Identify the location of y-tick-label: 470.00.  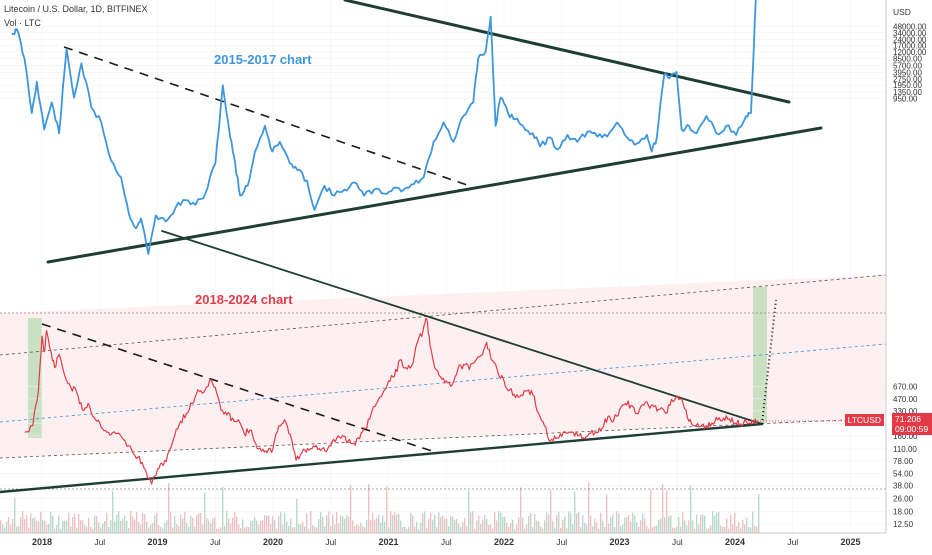
(905, 399).